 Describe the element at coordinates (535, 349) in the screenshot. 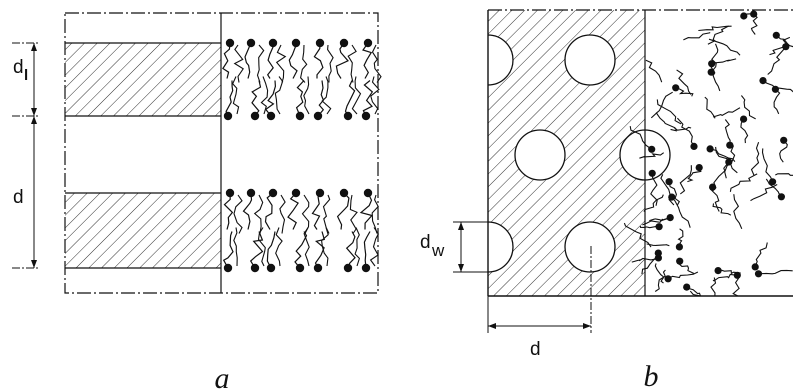

I see `label-d-b: d` at that location.